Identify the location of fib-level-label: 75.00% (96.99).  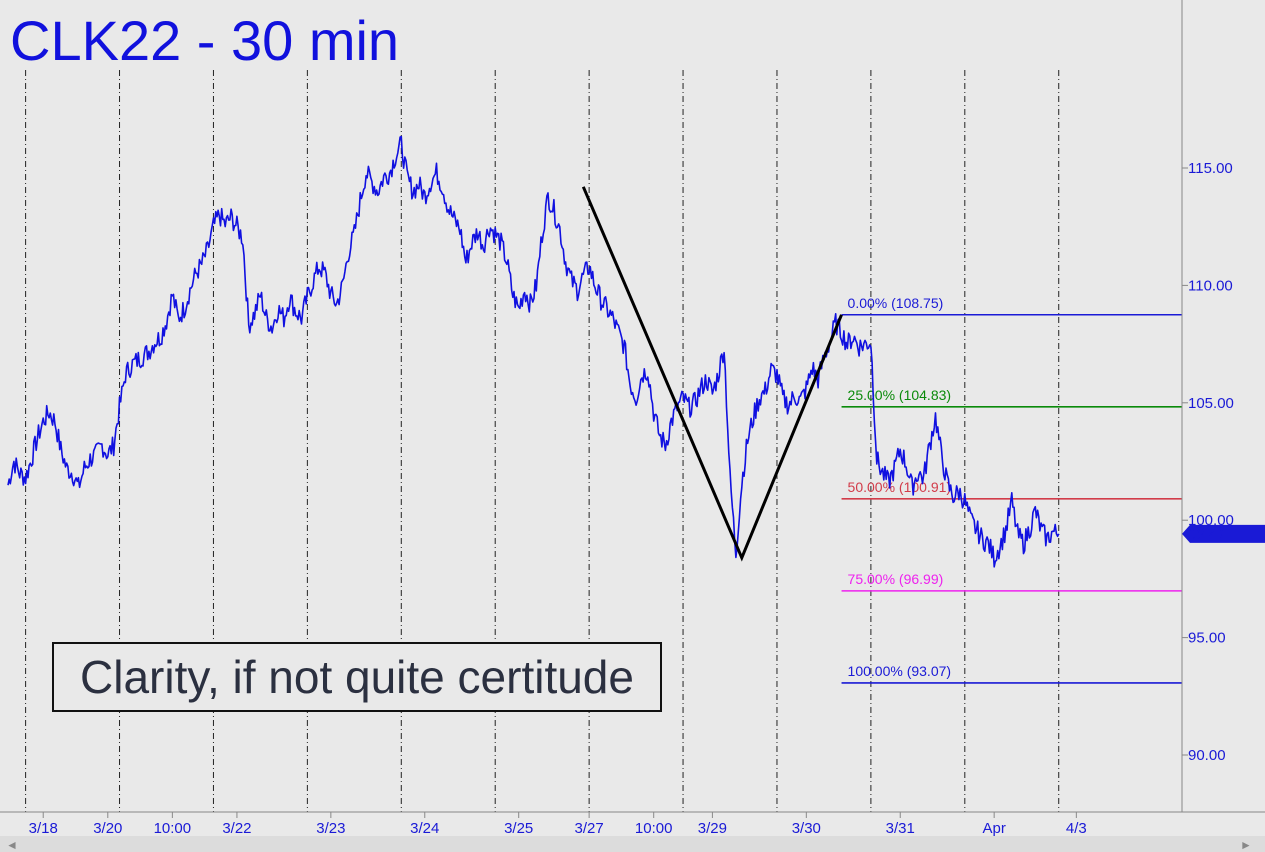
(896, 579).